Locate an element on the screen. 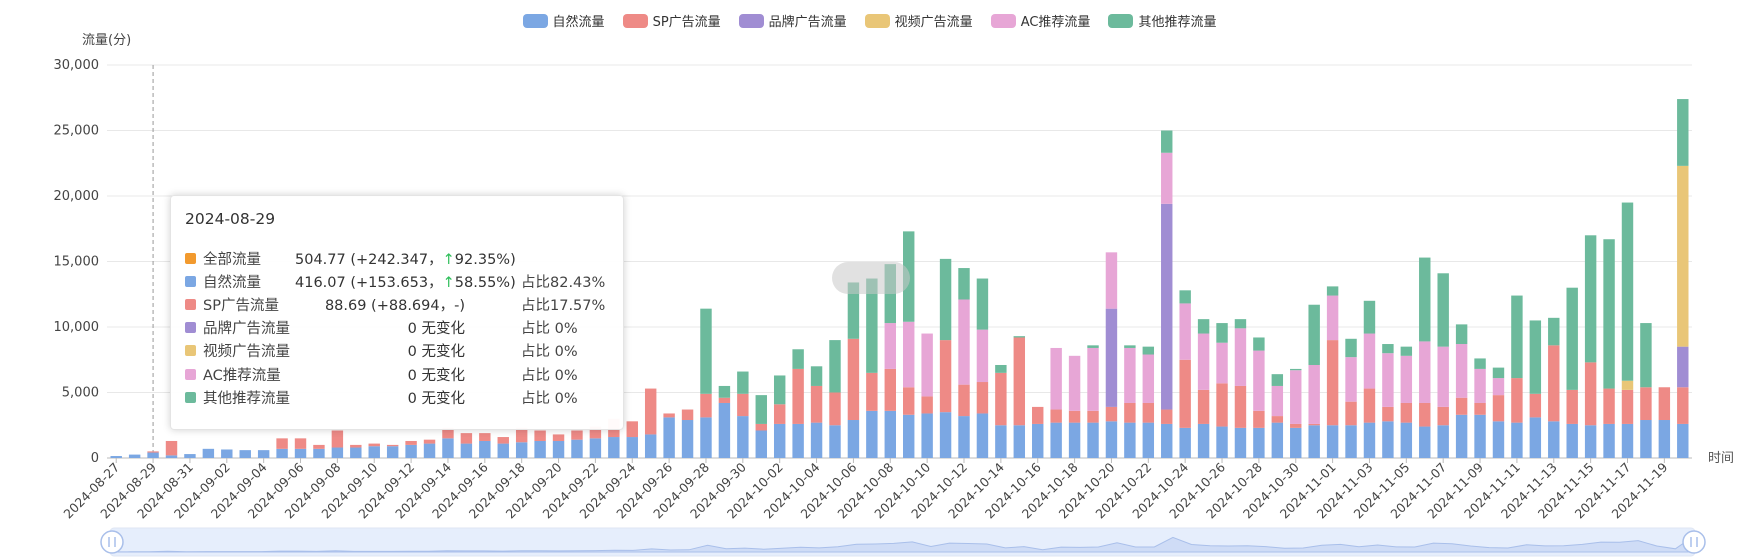  zoom-handle-right is located at coordinates (1694, 542).